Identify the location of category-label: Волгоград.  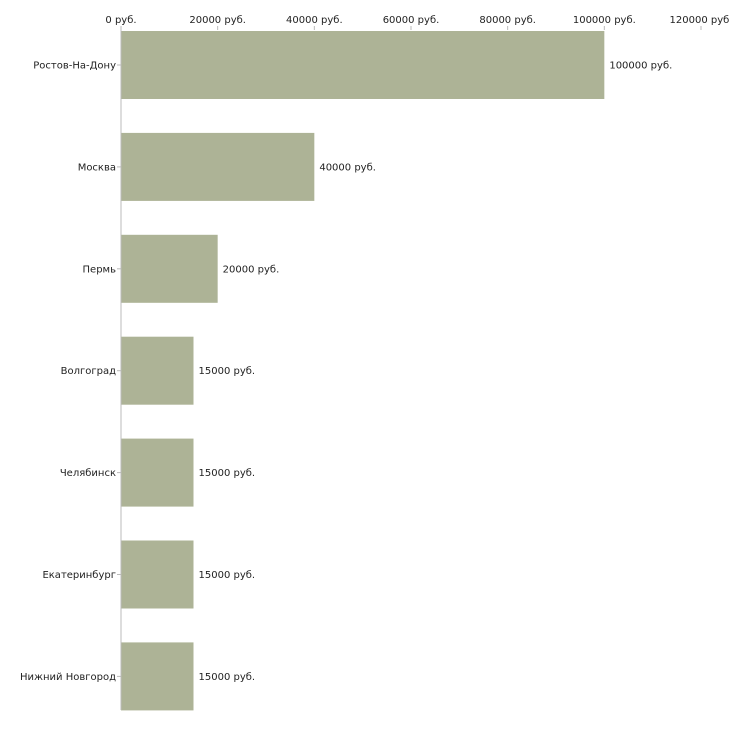
(88, 371).